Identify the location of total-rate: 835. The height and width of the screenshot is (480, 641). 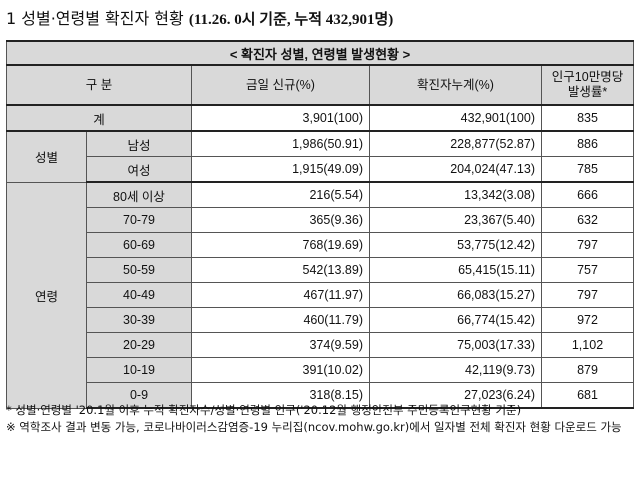
(587, 118).